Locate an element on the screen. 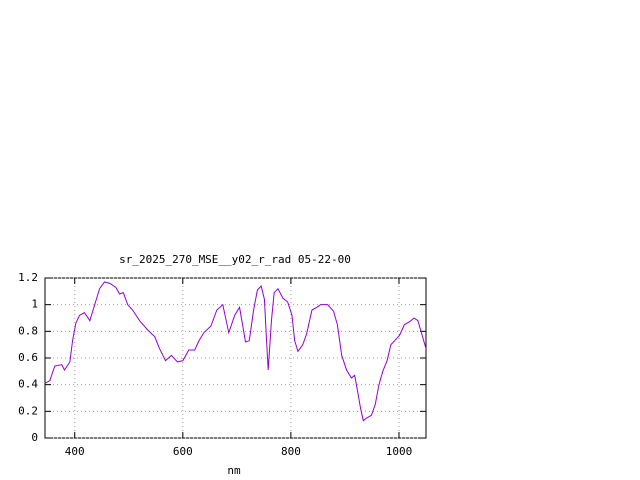 The width and height of the screenshot is (640, 480). y-tick-label: 0.6 is located at coordinates (28, 357).